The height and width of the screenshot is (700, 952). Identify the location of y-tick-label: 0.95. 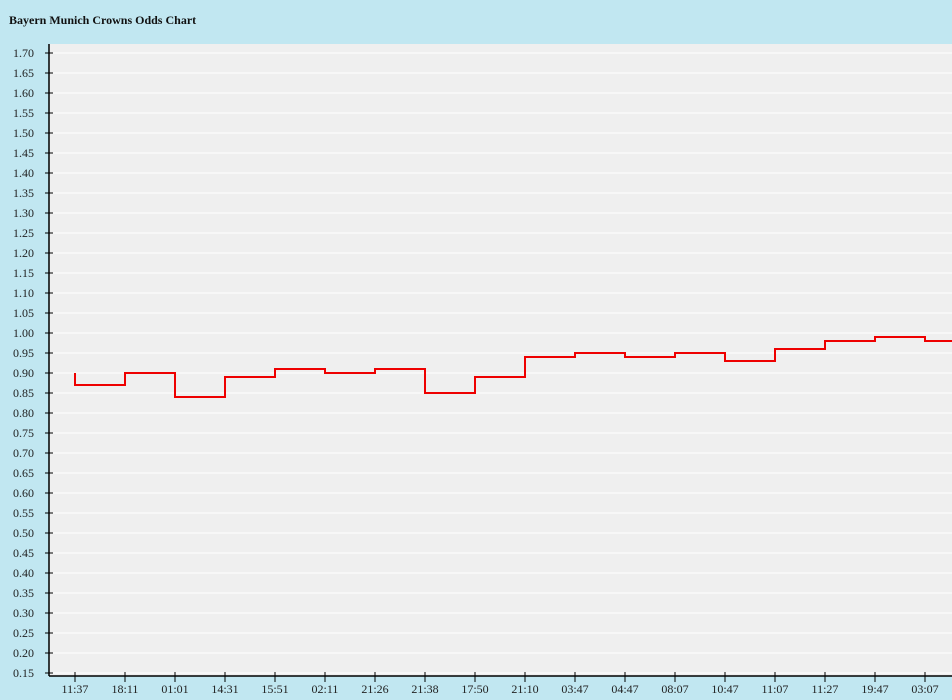
(23, 353).